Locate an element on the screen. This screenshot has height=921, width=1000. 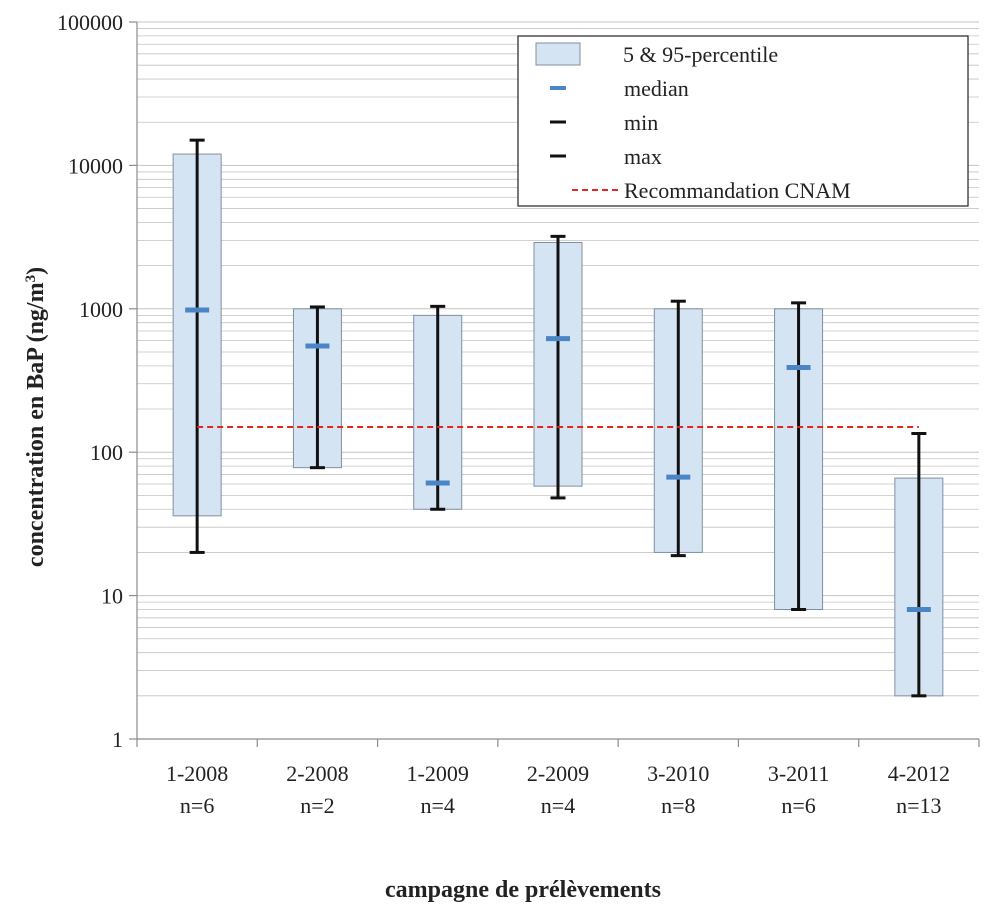
x-category-label: 1-2008 is located at coordinates (197, 773).